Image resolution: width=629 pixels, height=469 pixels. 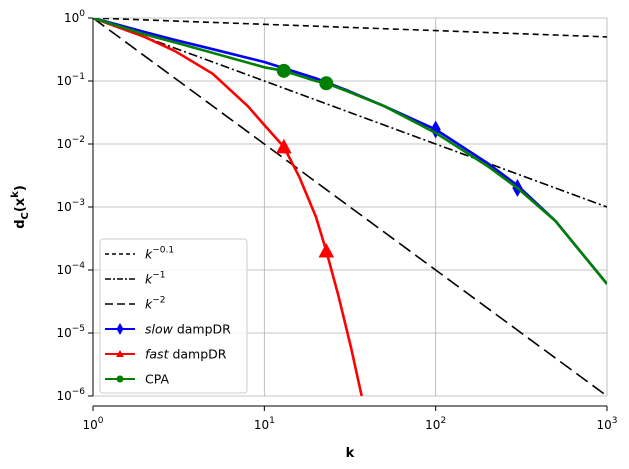 What do you see at coordinates (264, 424) in the screenshot?
I see `x-tick-label-1: 10¹` at bounding box center [264, 424].